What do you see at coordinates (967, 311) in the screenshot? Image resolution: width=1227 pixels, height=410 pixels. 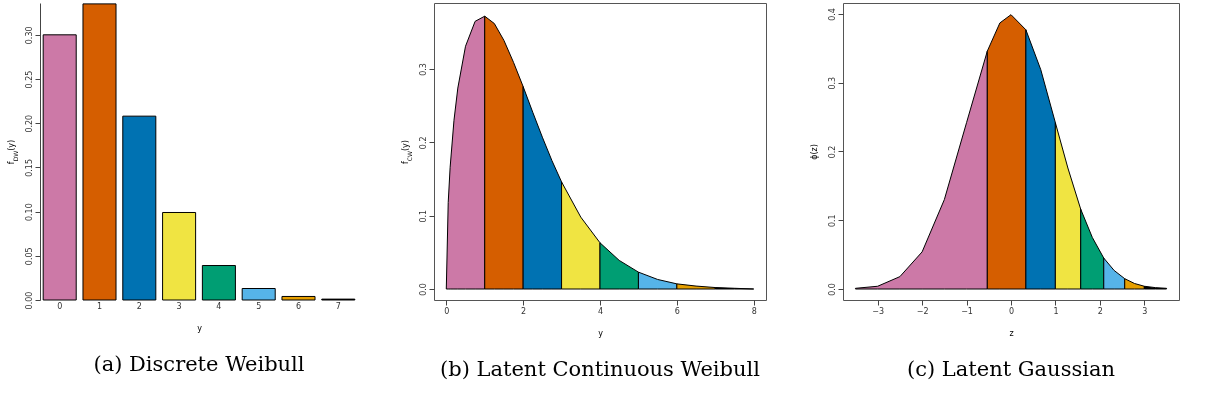 I see `x-tick-label: −1` at bounding box center [967, 311].